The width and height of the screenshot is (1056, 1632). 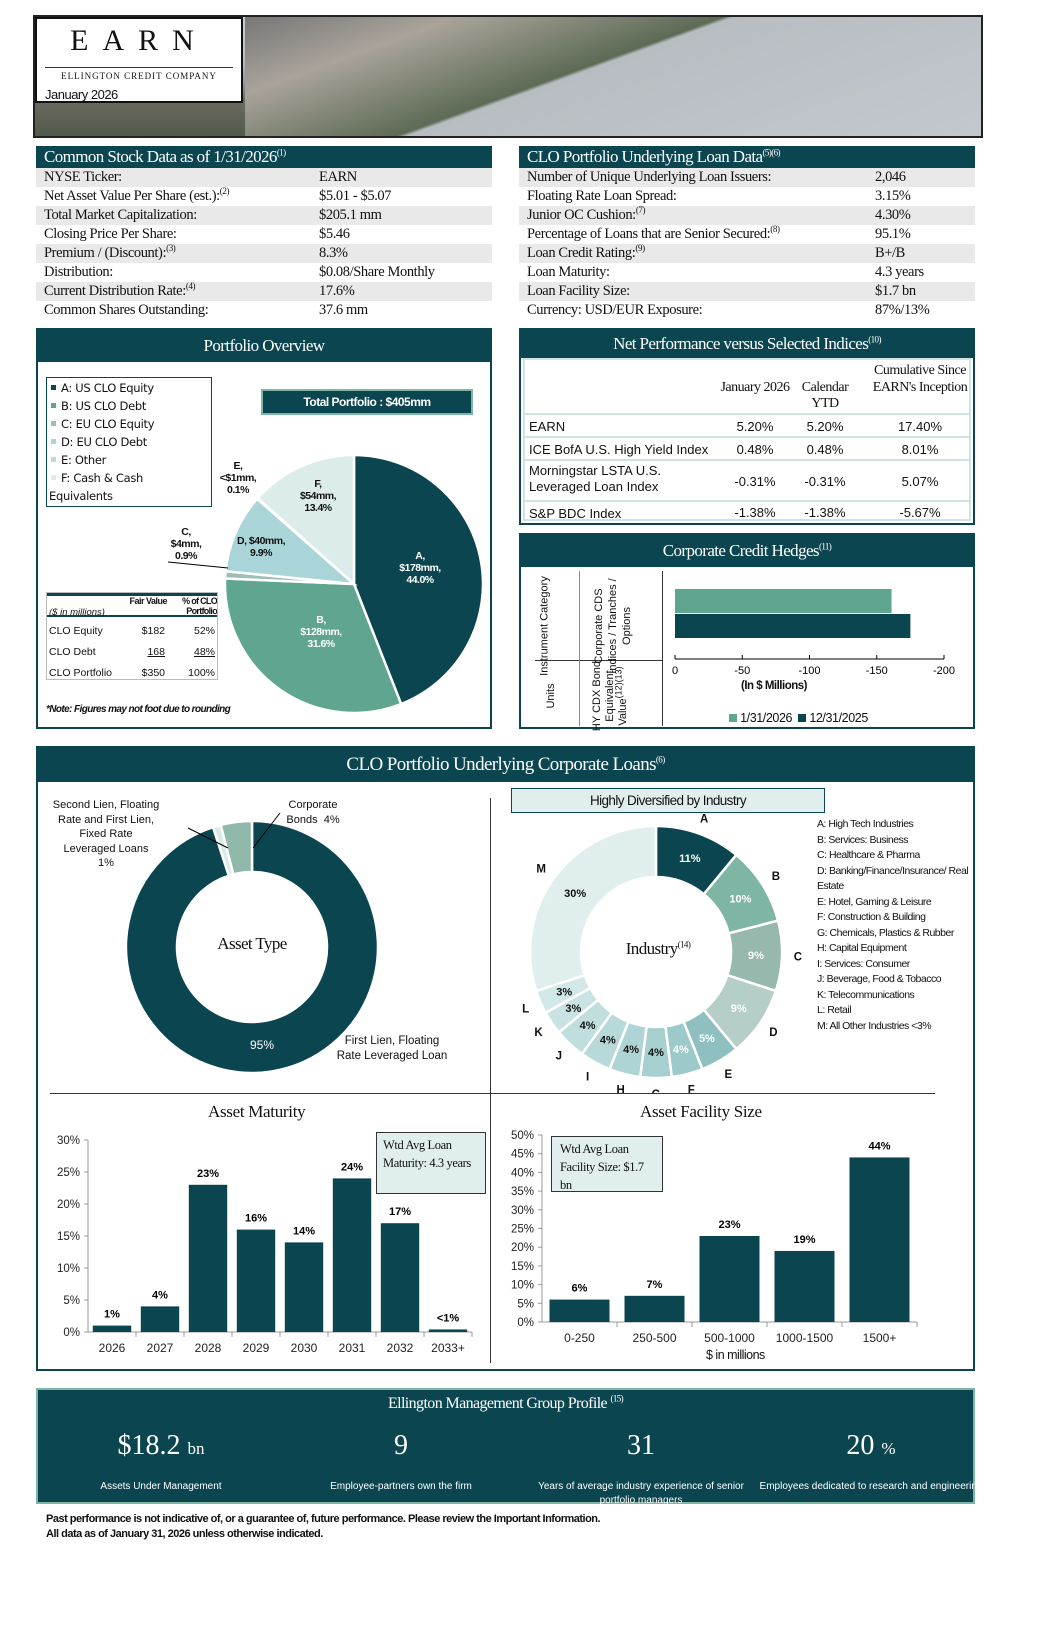 What do you see at coordinates (137, 195) in the screenshot?
I see `row-label: Net Asset Value Per Share (est.):(2)` at bounding box center [137, 195].